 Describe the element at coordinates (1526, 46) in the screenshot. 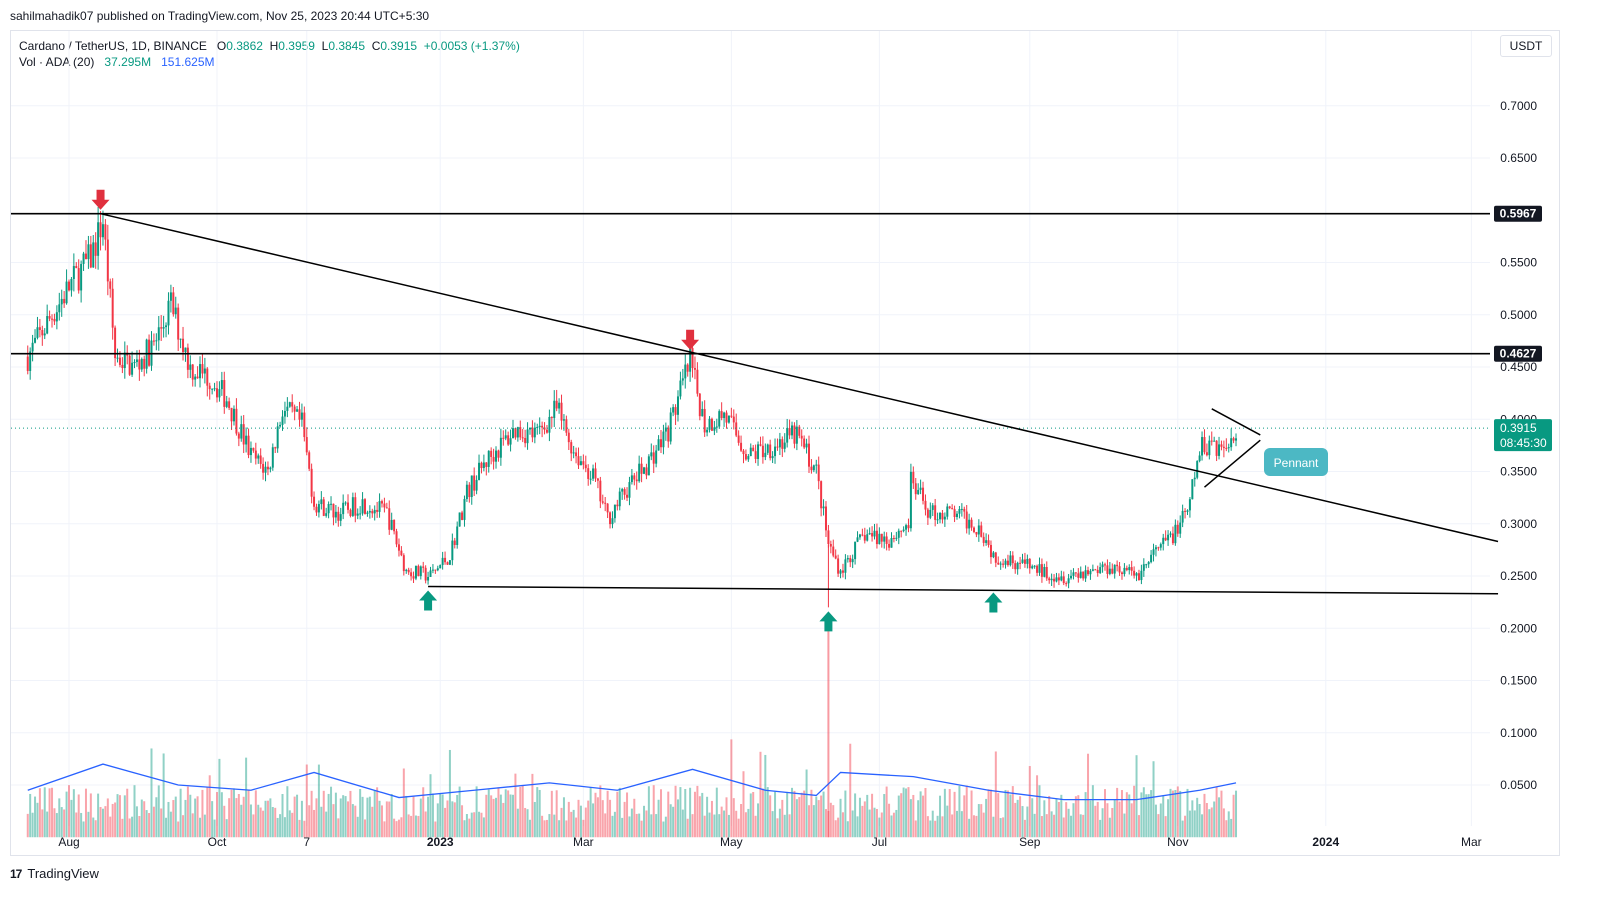

I see `currency-button: USDT` at that location.